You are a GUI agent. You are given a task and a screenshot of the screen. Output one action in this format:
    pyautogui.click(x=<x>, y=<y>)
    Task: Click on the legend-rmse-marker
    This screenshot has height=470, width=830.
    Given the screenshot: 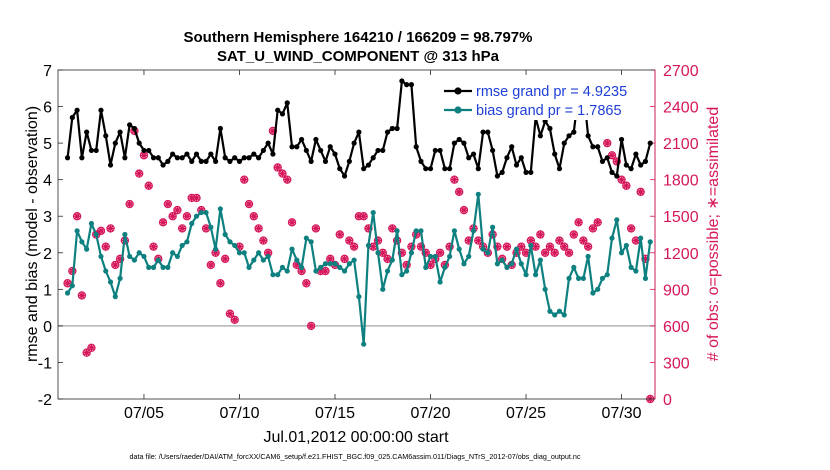 What is the action you would take?
    pyautogui.click(x=458, y=91)
    